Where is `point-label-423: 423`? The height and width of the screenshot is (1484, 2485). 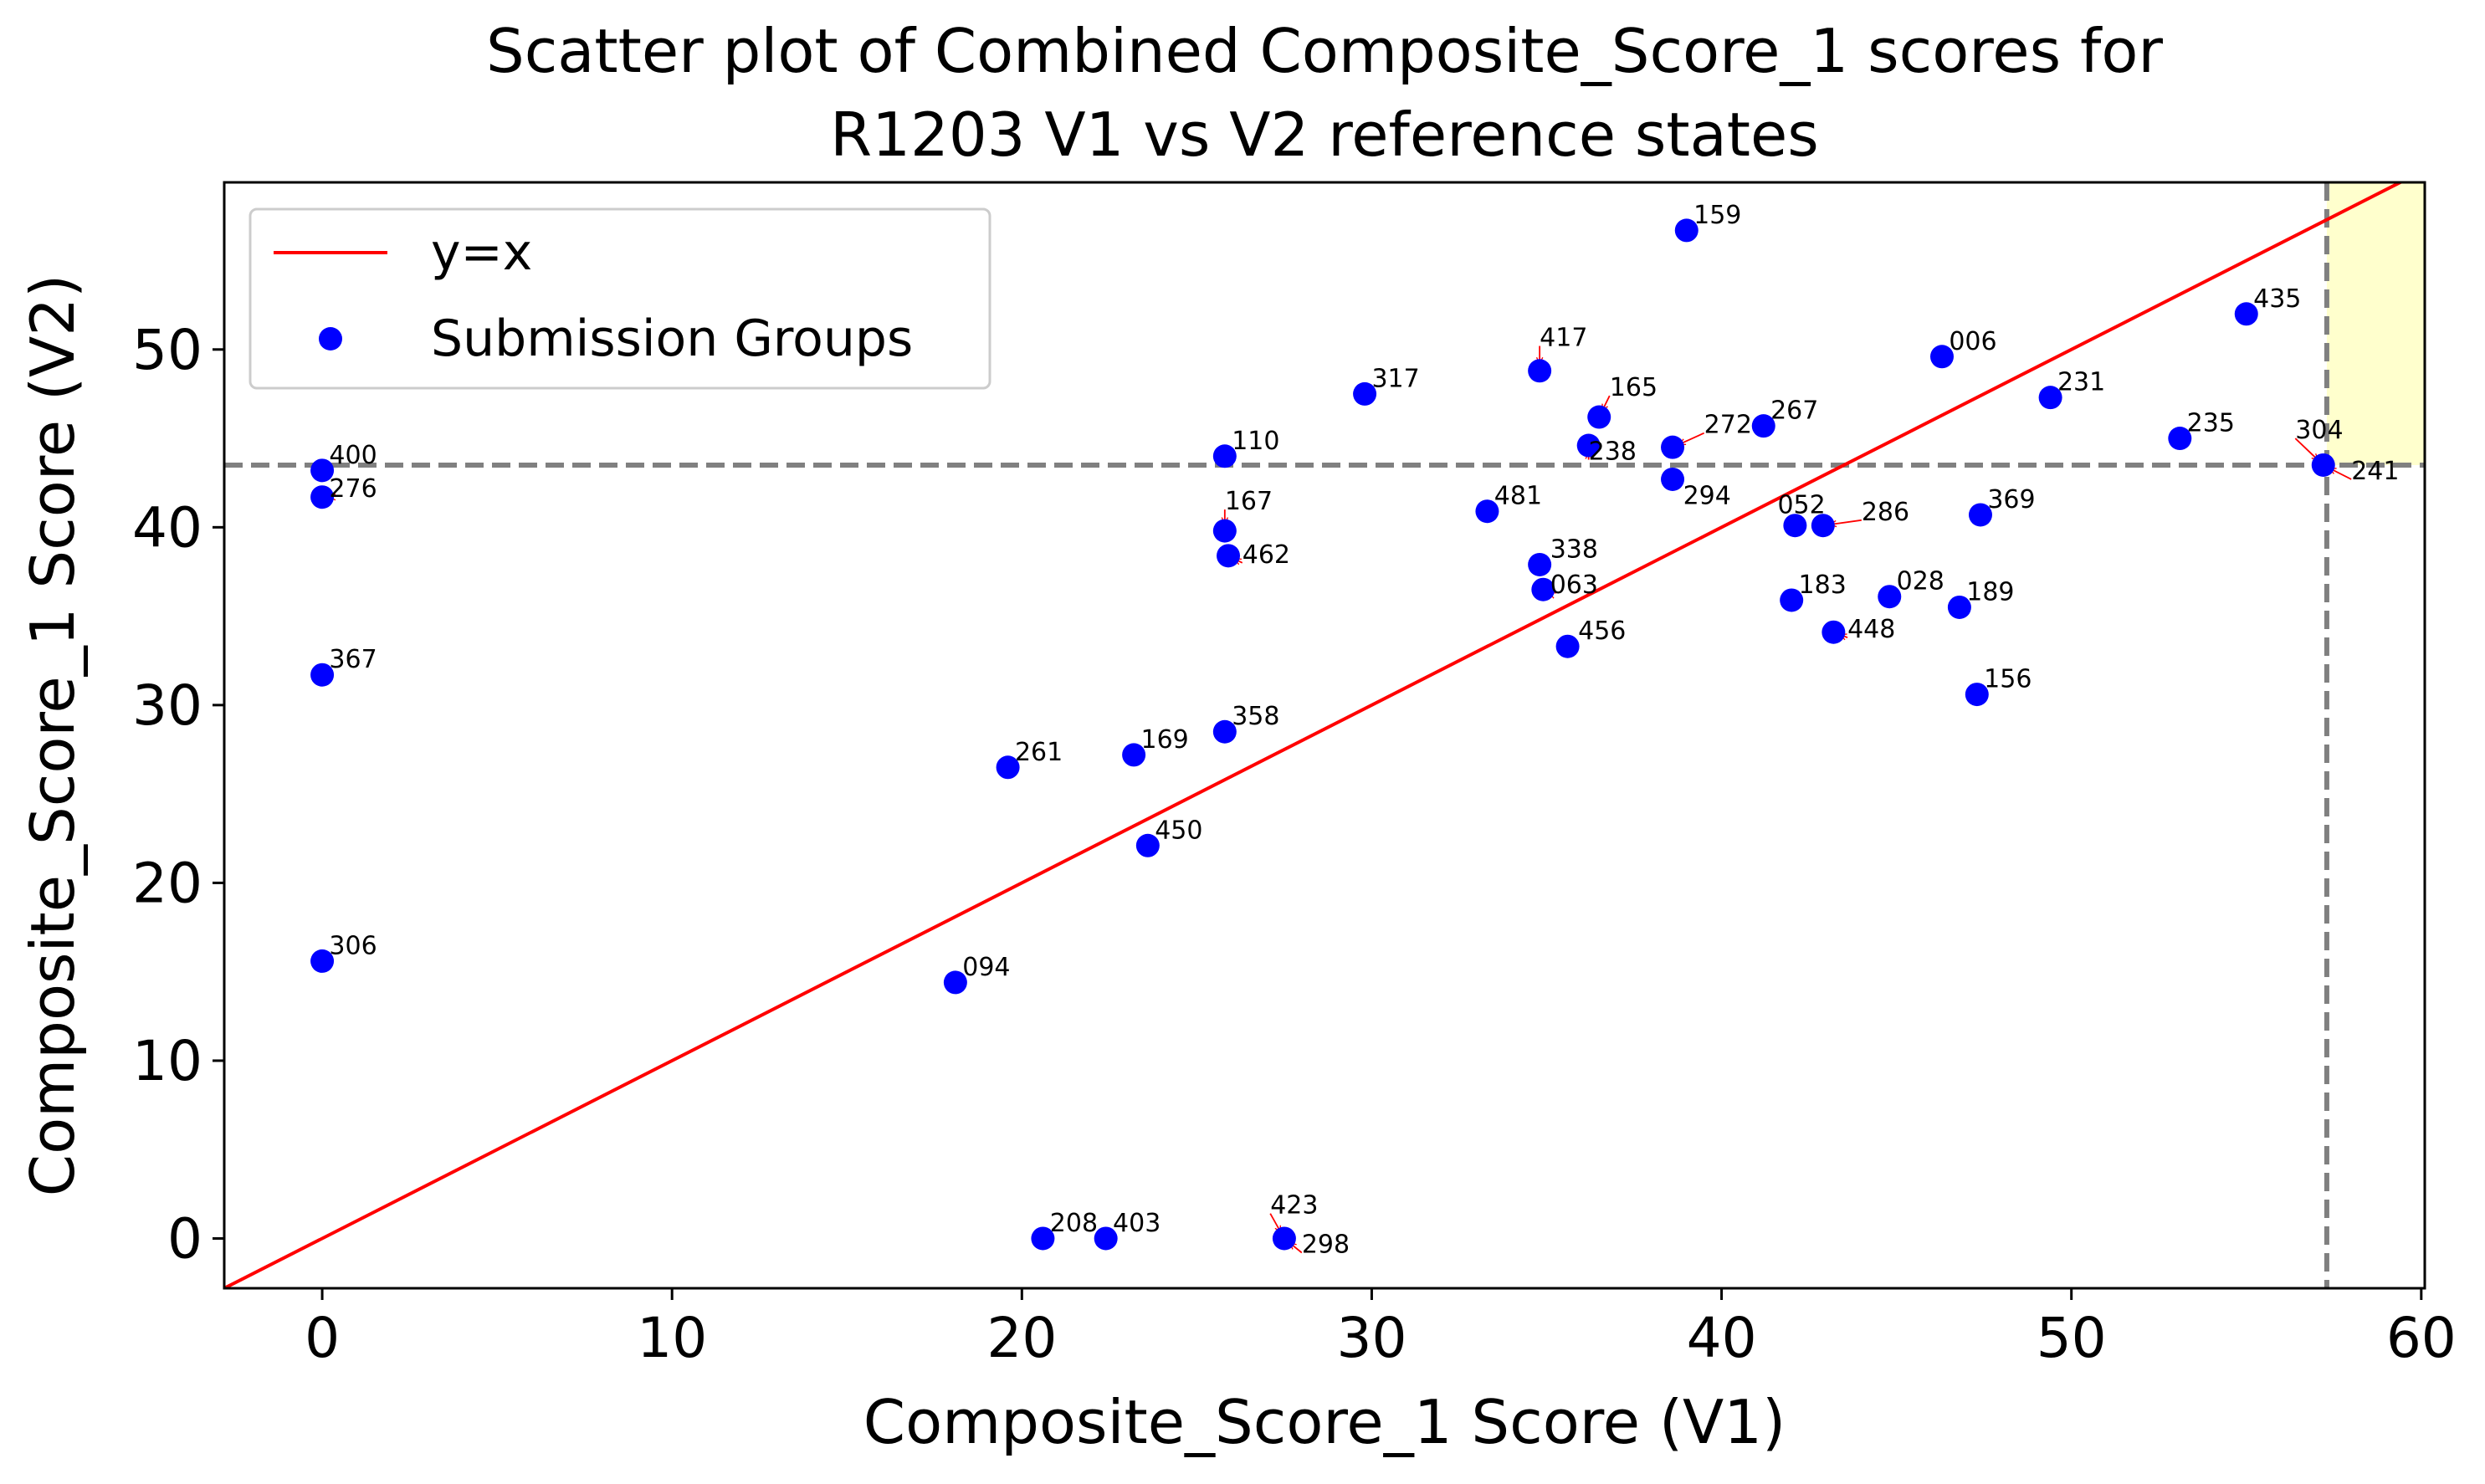 point-label-423: 423 is located at coordinates (1294, 1205).